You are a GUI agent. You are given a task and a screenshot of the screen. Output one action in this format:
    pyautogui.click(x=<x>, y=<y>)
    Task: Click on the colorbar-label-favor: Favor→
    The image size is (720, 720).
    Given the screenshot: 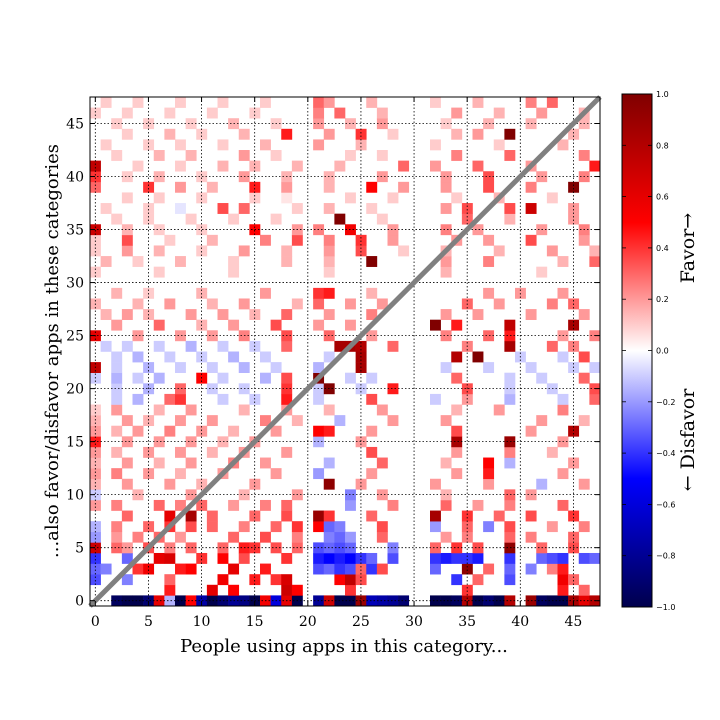 What is the action you would take?
    pyautogui.click(x=688, y=248)
    